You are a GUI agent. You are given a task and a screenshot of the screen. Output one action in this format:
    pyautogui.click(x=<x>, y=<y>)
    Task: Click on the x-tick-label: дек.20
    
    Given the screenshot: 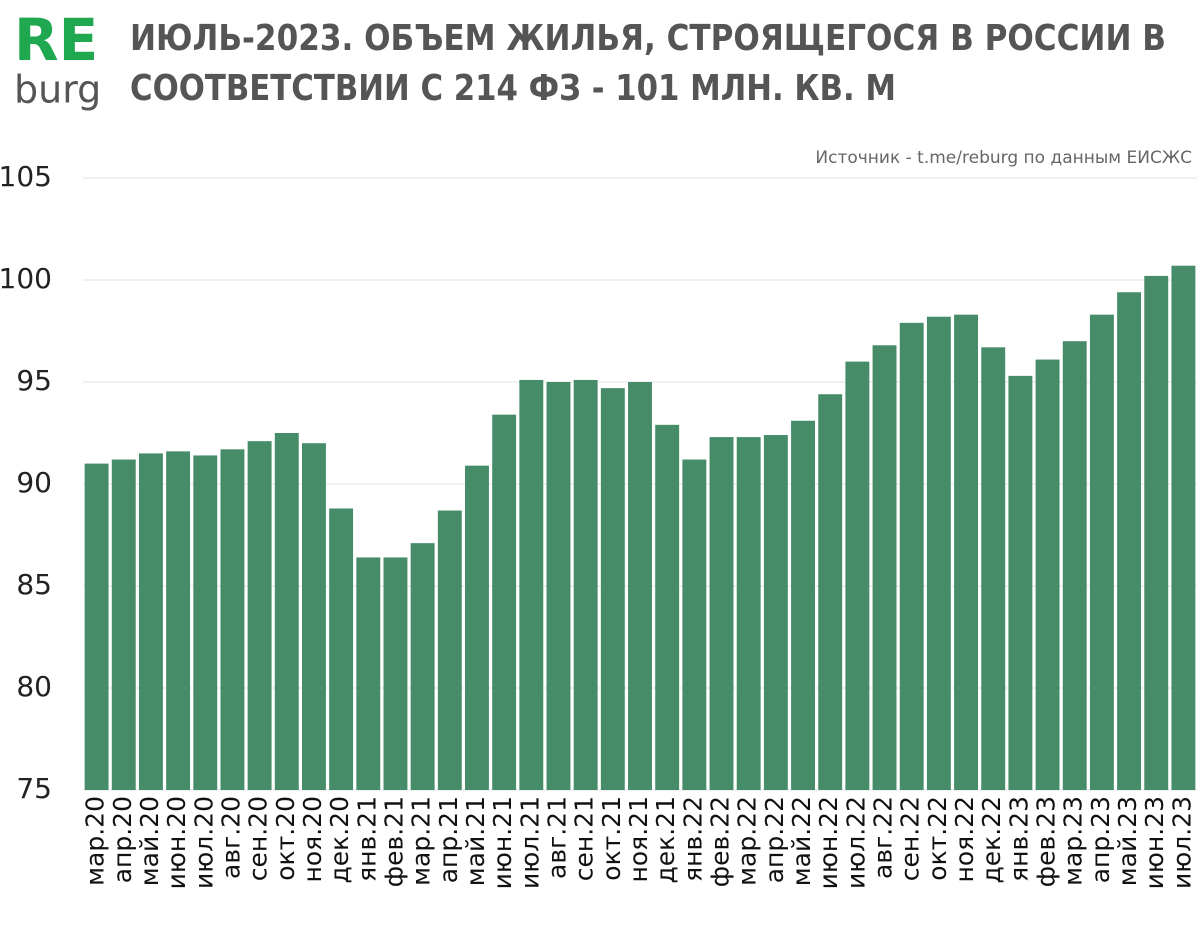 What is the action you would take?
    pyautogui.click(x=339, y=840)
    